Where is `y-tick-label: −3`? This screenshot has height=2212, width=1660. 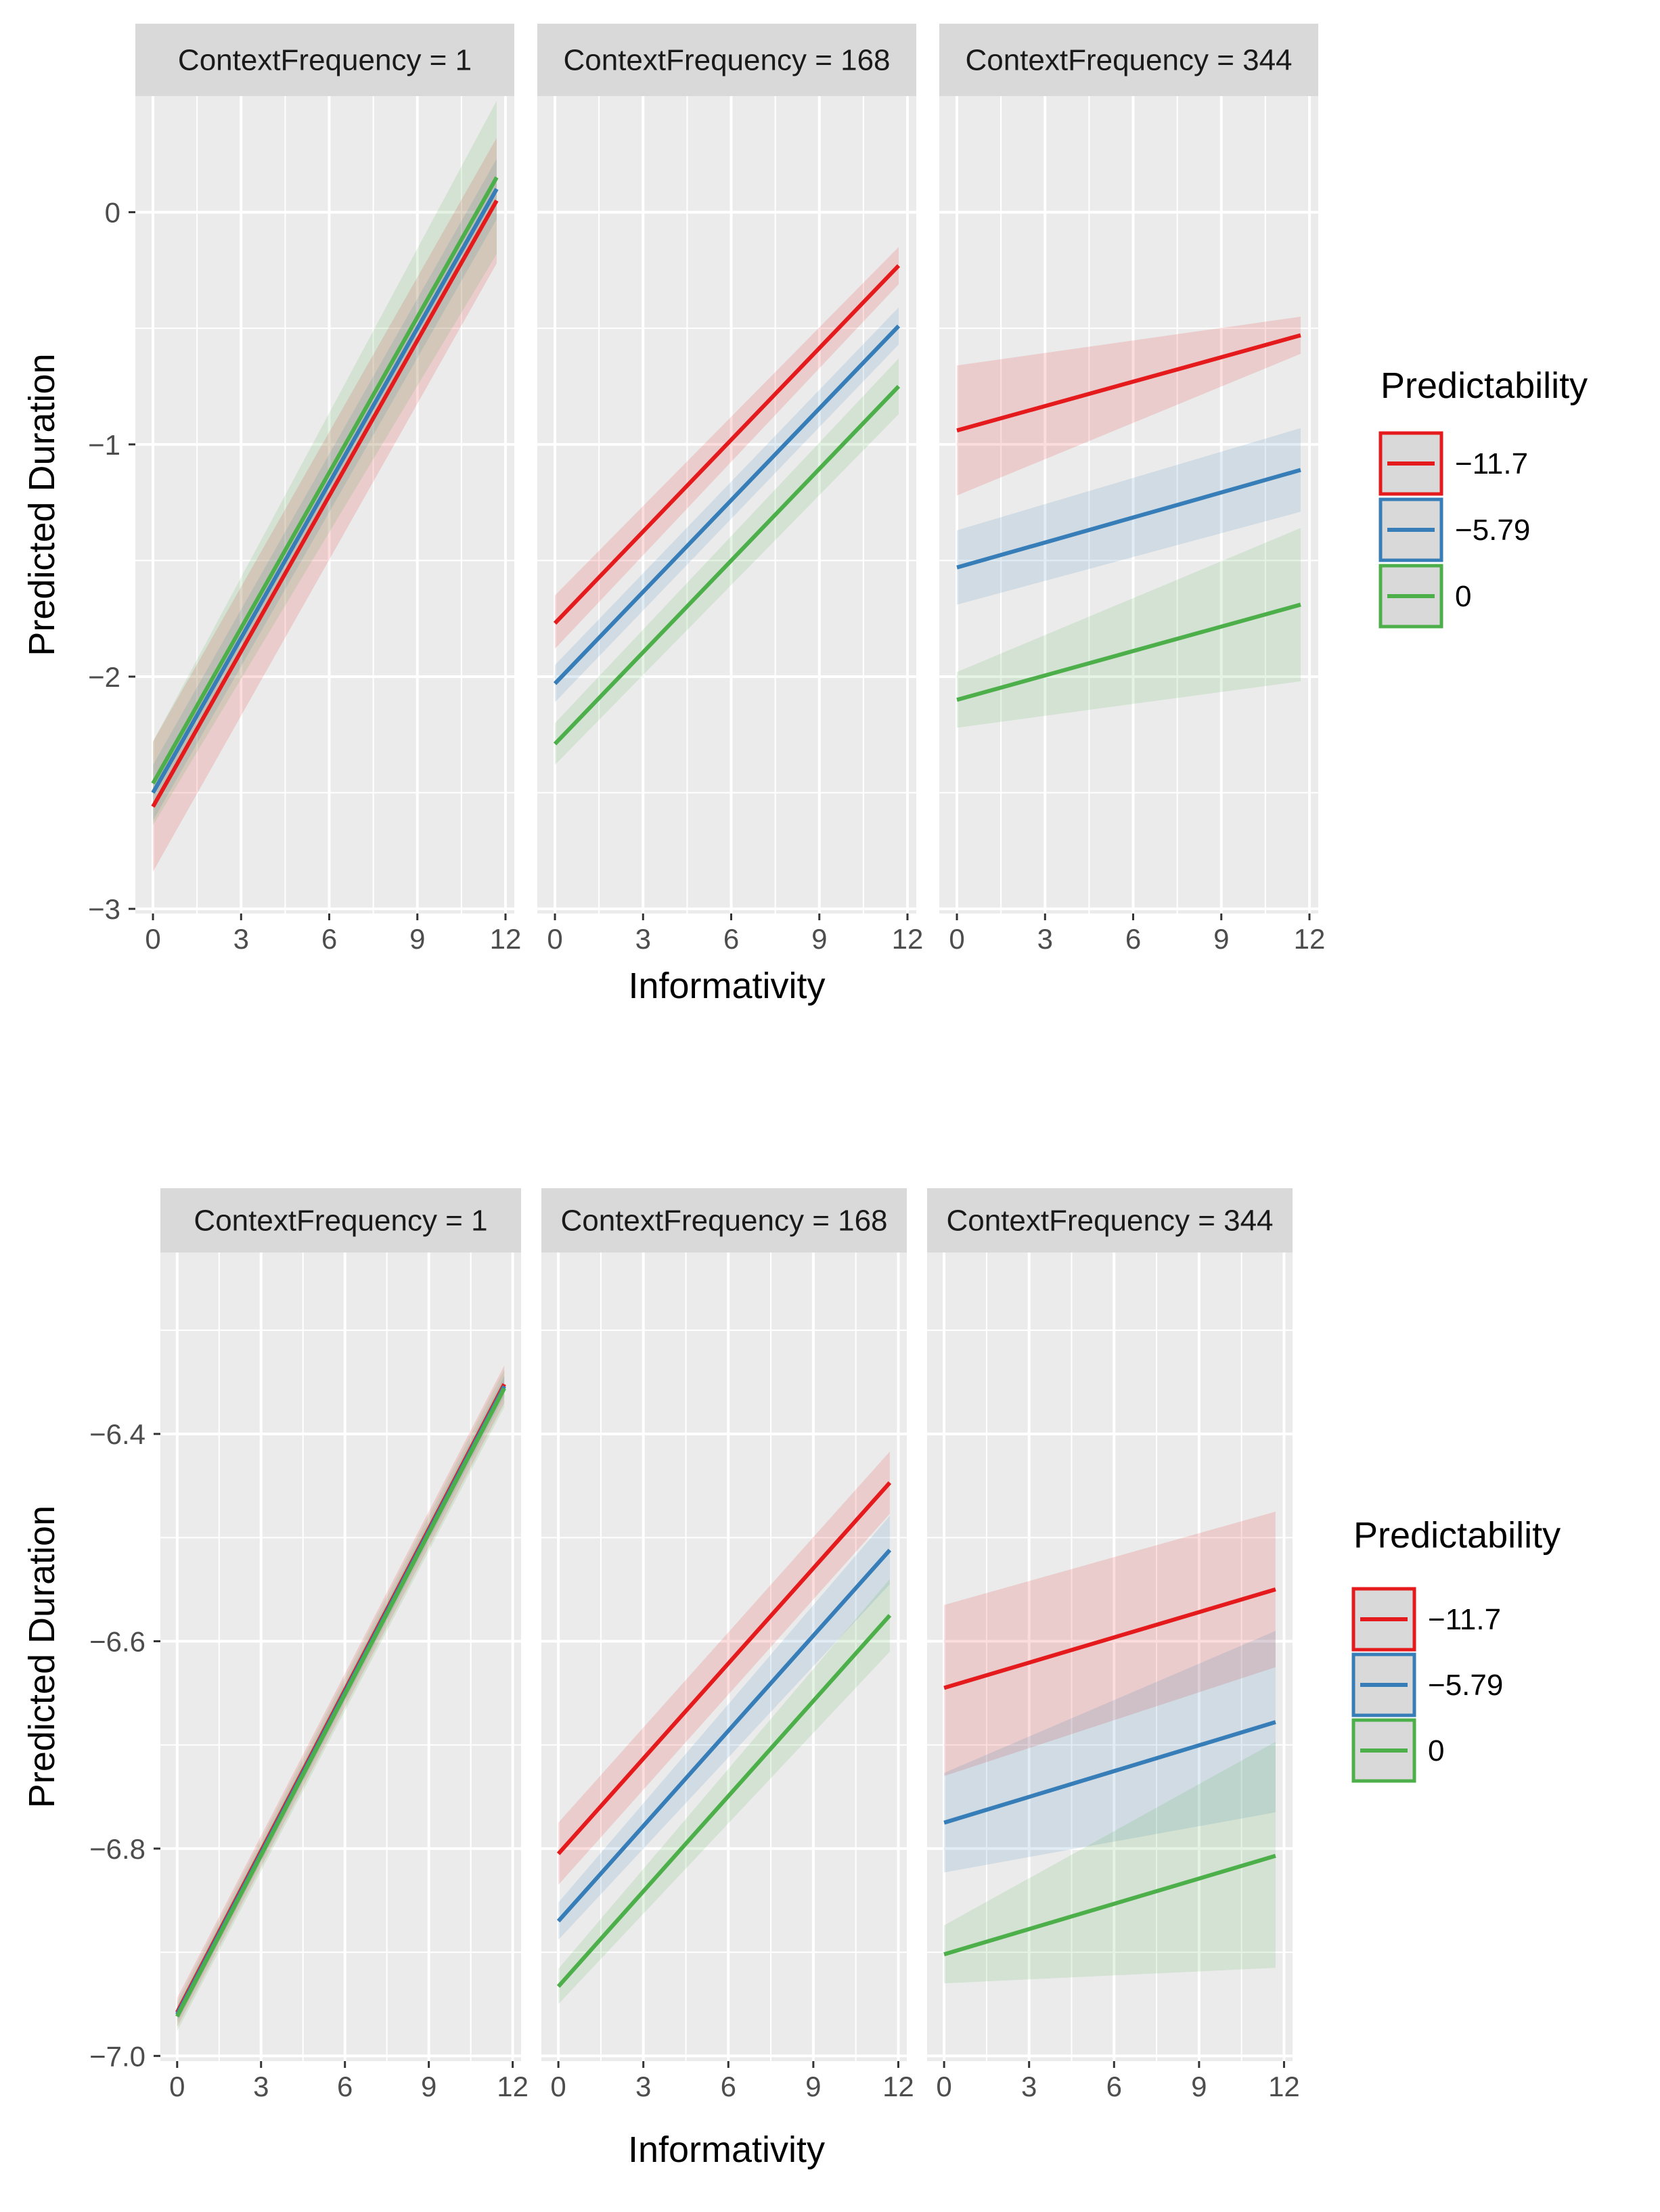 y-tick-label: −3 is located at coordinates (104, 909).